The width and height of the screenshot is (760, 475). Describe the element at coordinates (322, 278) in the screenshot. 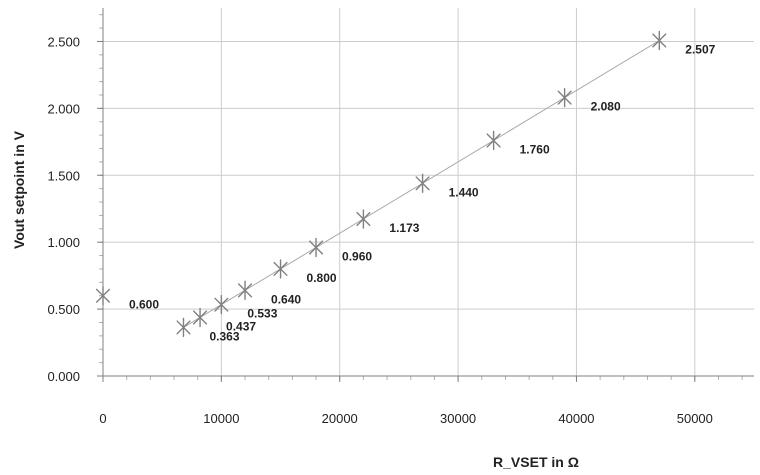

I see `data-label: 0.800` at that location.